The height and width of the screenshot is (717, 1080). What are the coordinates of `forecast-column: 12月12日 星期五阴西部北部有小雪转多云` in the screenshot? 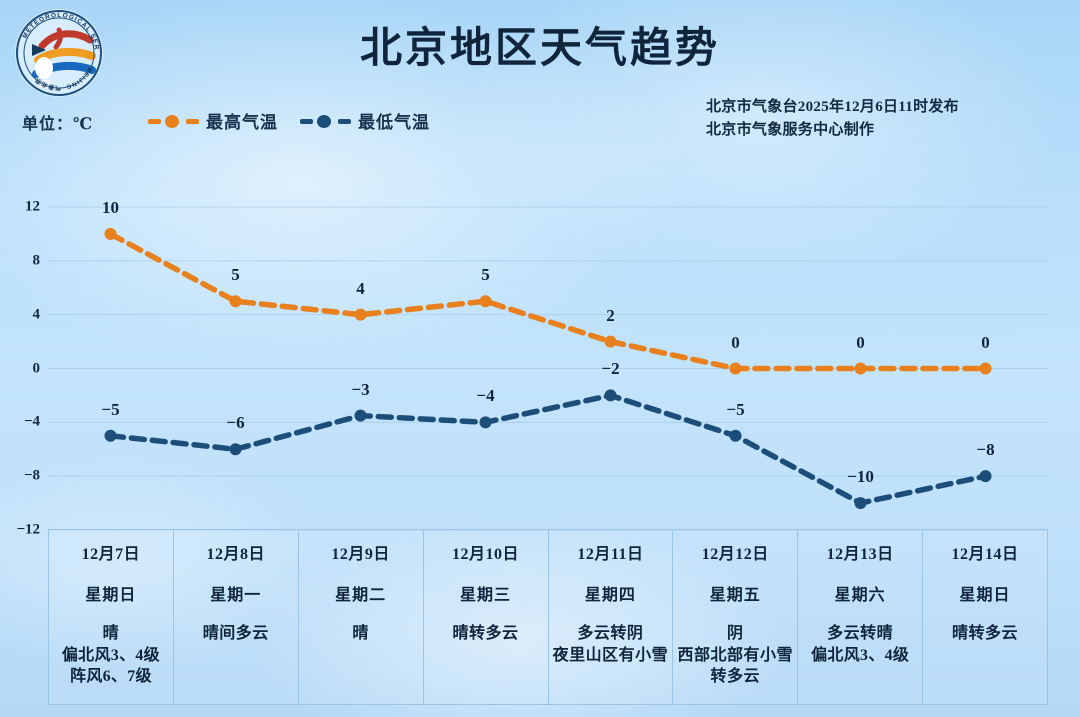 It's located at (736, 617).